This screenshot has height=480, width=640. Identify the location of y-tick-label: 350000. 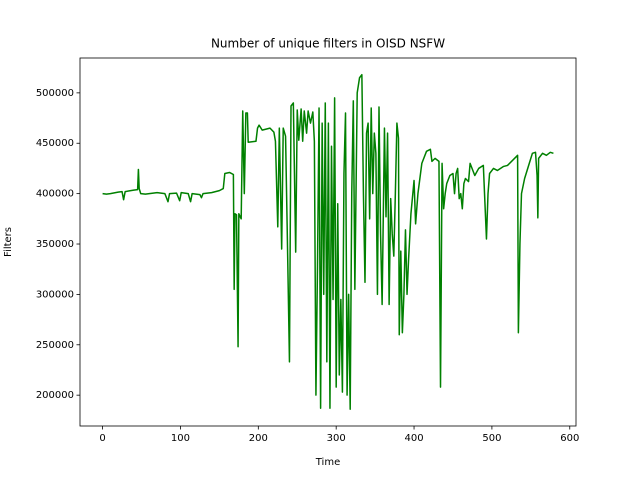
(55, 244).